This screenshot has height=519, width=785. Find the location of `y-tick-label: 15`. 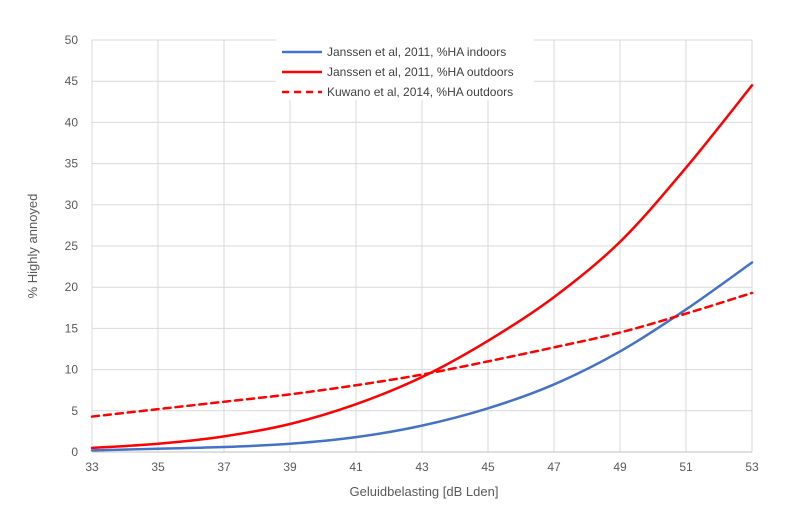

y-tick-label: 15 is located at coordinates (72, 328).